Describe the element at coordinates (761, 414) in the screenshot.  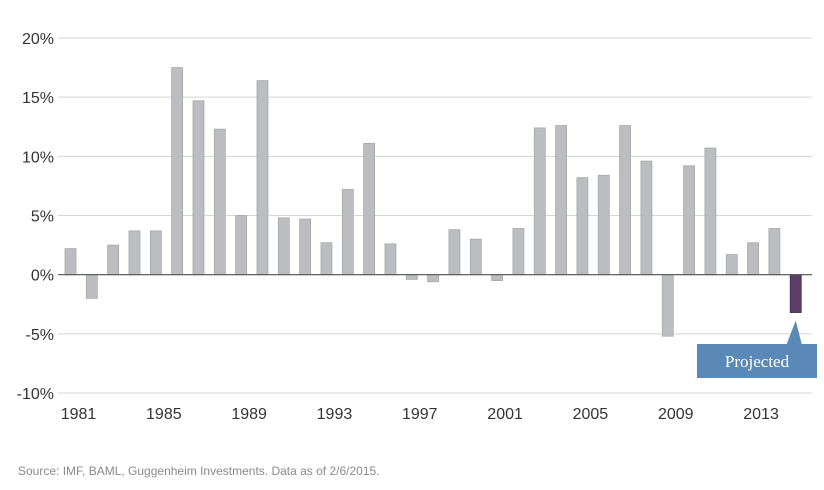
I see `x-tick-label: 2013` at that location.